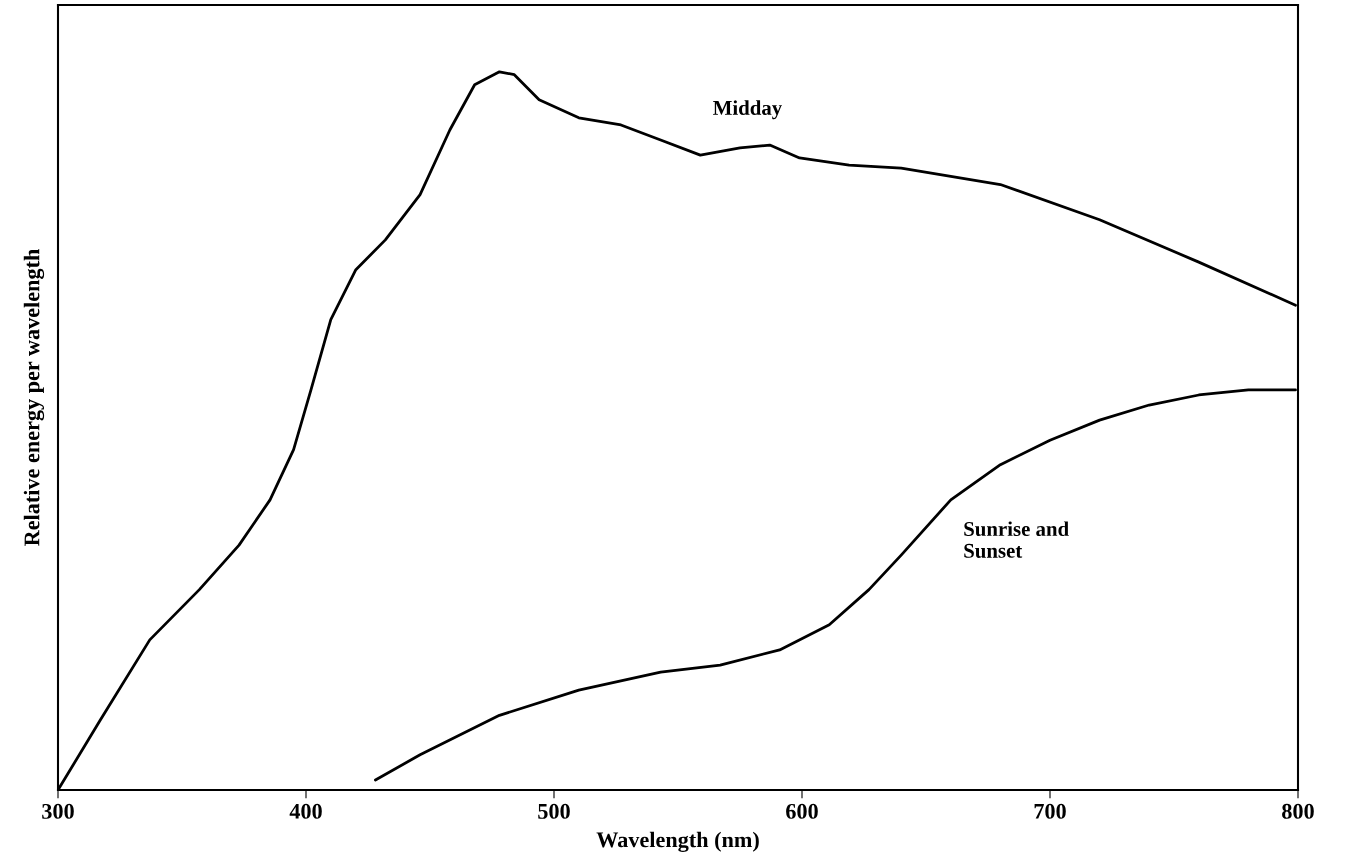  Describe the element at coordinates (747, 110) in the screenshot. I see `series-label: Midday` at that location.